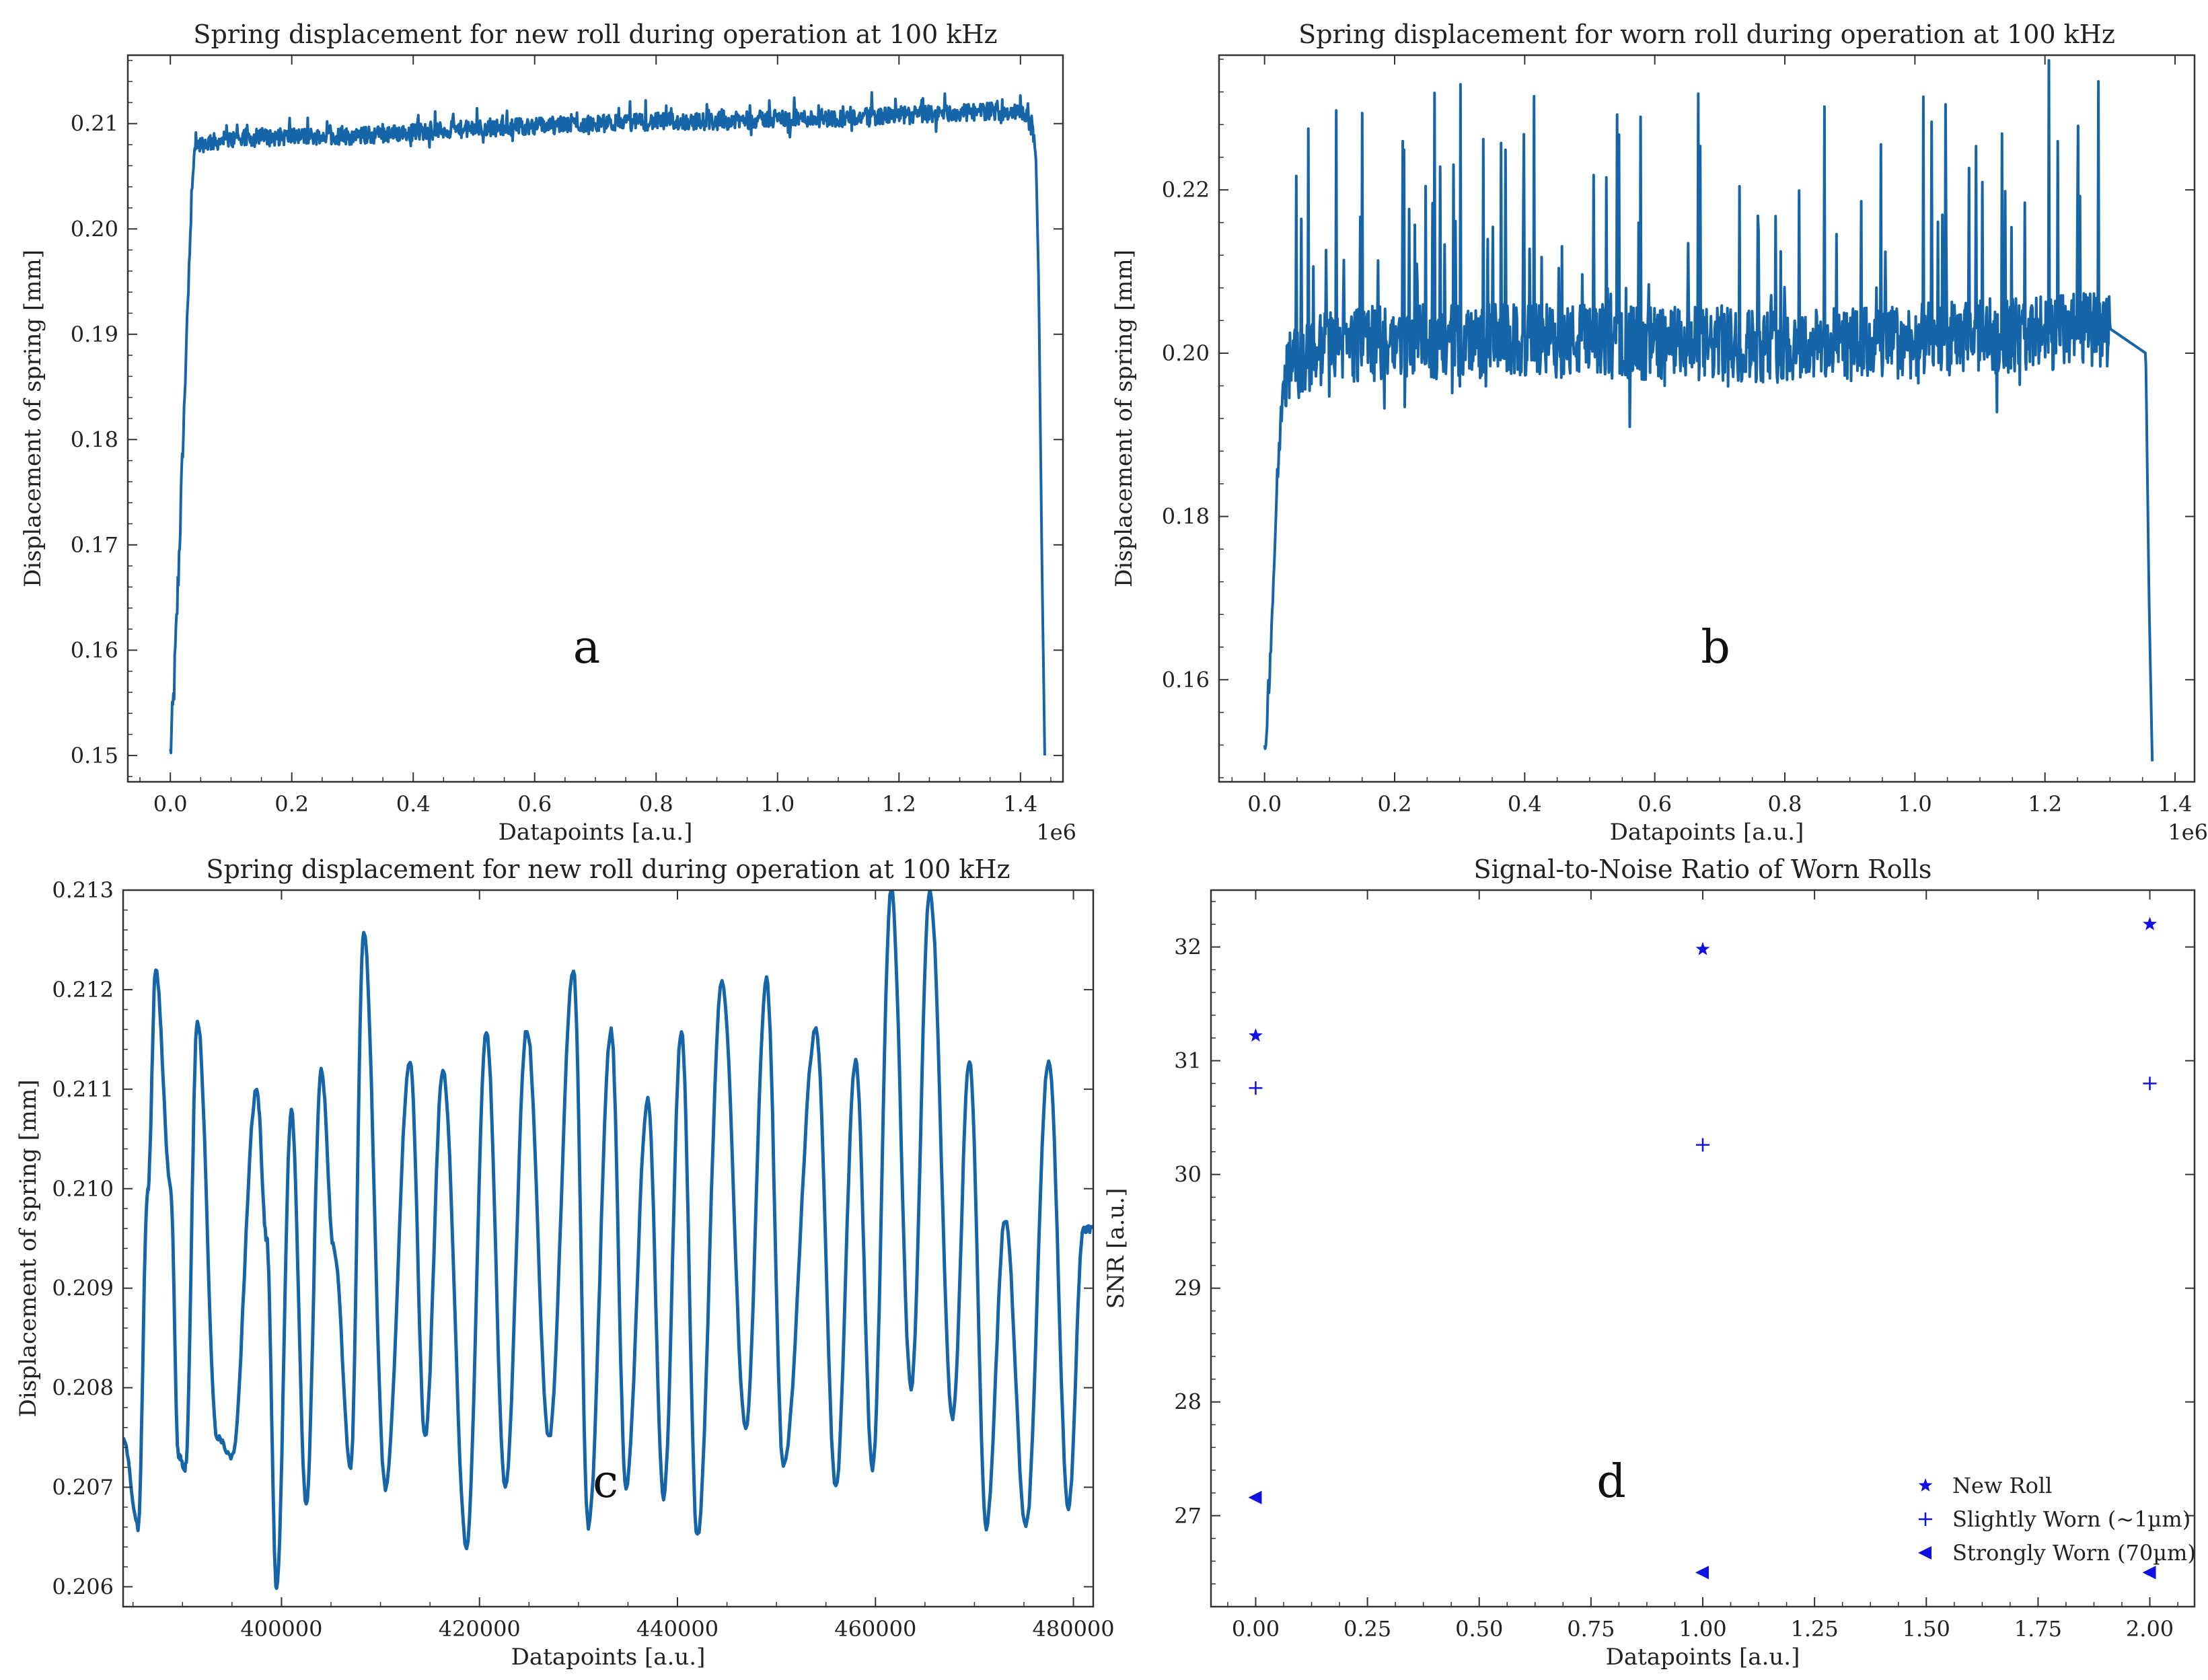 This screenshot has width=2208, height=1680. What do you see at coordinates (1703, 869) in the screenshot?
I see `chart-title: Signal-to-Noise Ratio of Worn Rolls` at bounding box center [1703, 869].